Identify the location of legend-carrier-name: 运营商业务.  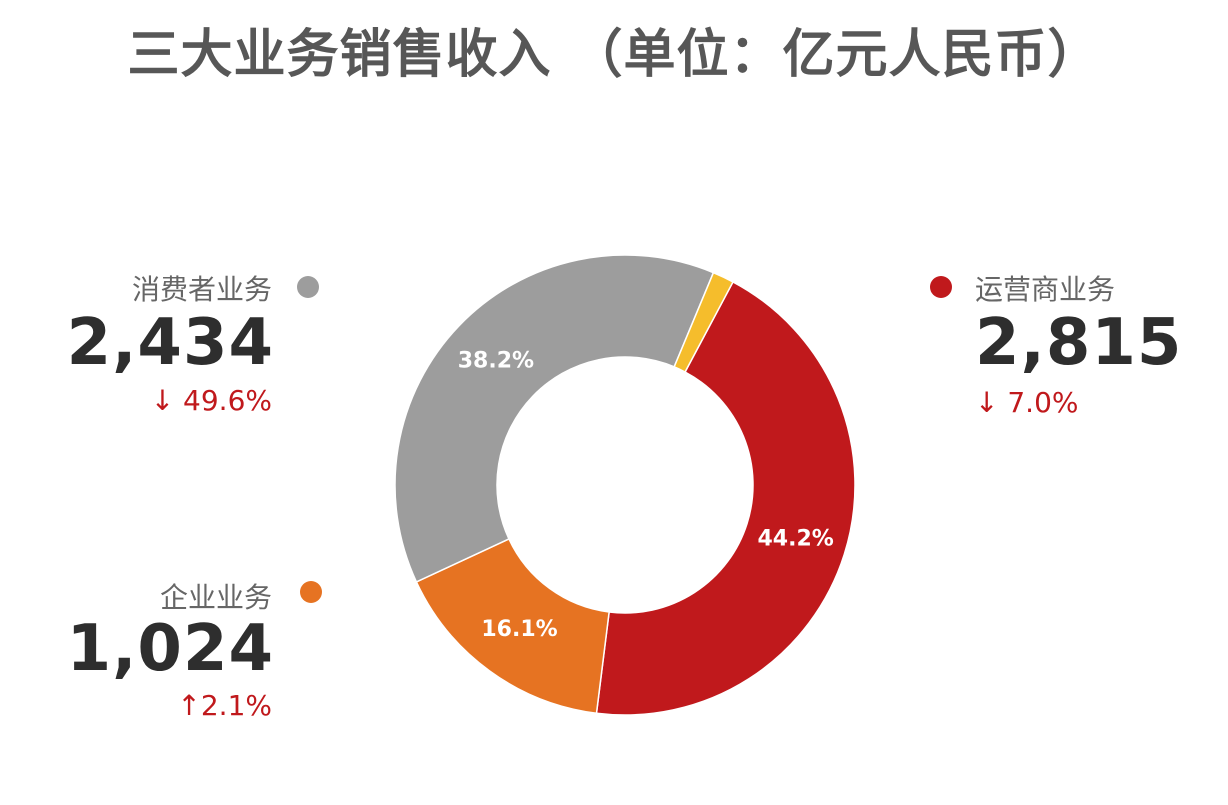
(1045, 289).